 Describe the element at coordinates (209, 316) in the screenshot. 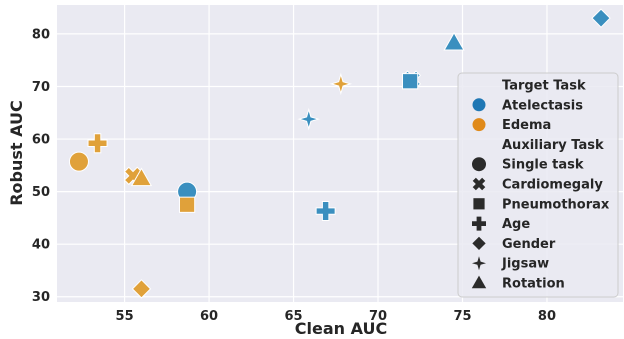

I see `x-tick-label: 60` at that location.